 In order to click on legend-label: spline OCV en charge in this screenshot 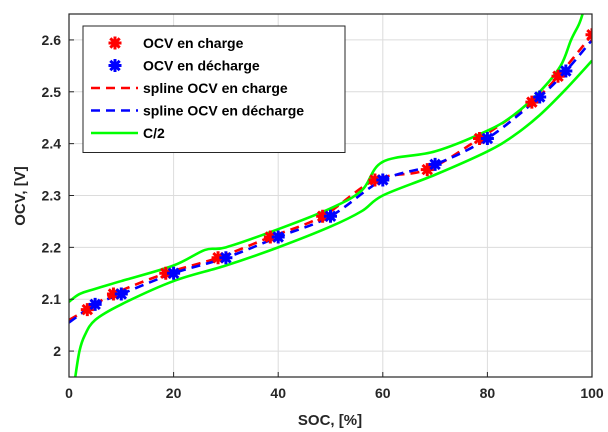, I will do `click(215, 88)`.